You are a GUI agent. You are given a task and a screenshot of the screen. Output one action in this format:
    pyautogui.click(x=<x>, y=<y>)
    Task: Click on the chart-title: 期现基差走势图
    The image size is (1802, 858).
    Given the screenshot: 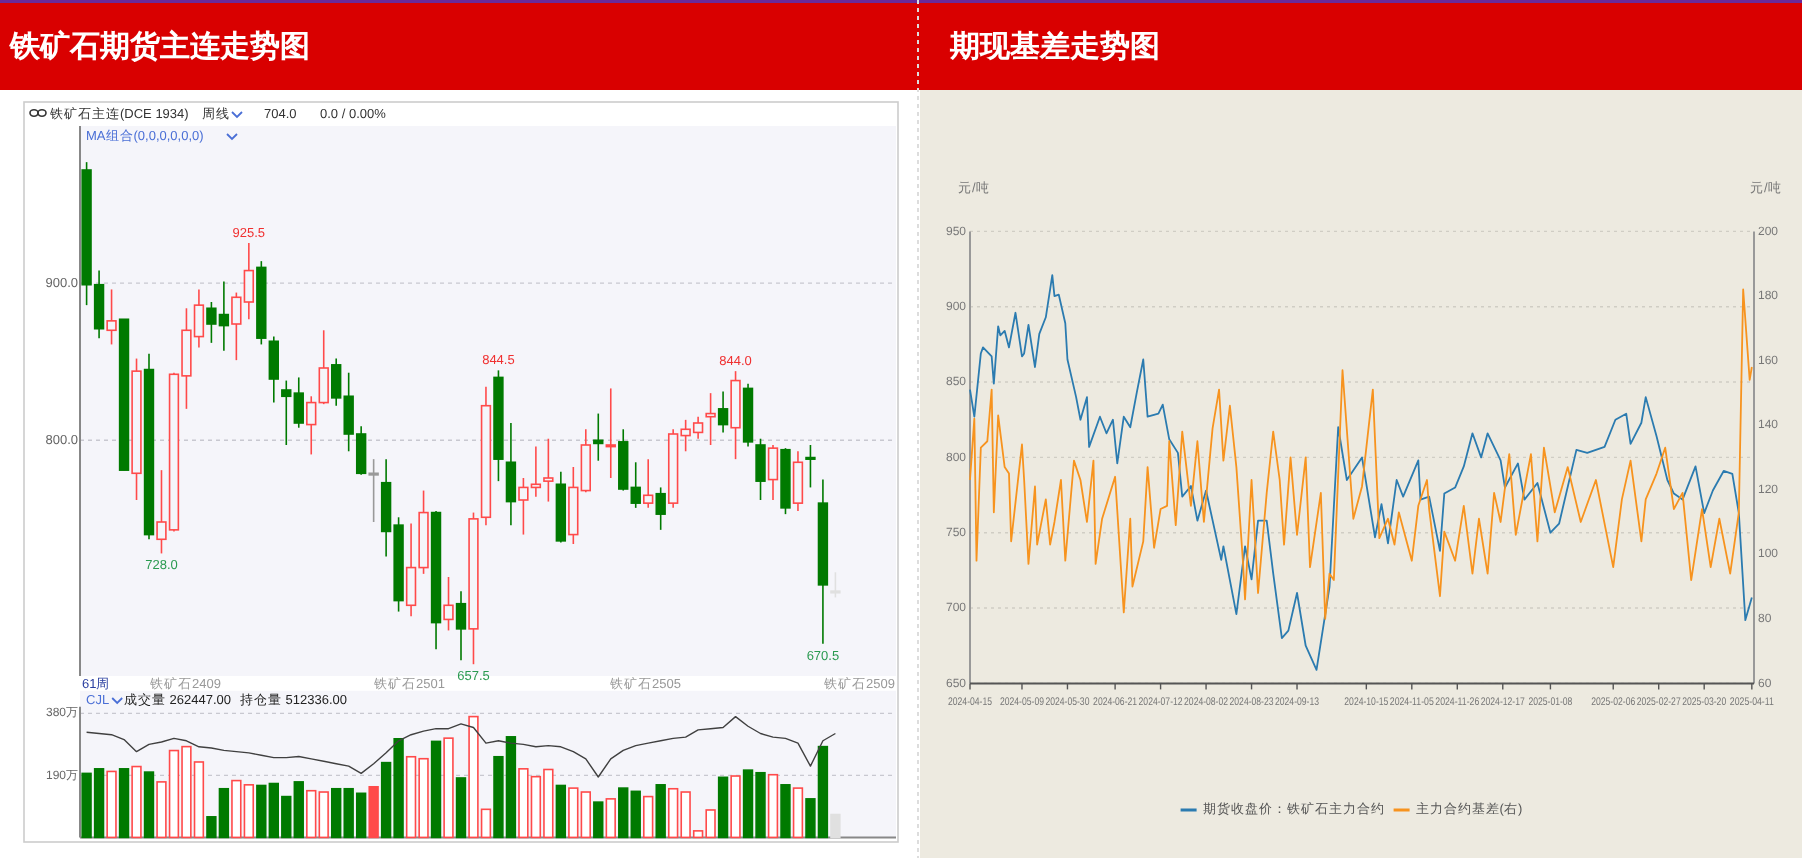 What is the action you would take?
    pyautogui.click(x=1054, y=47)
    